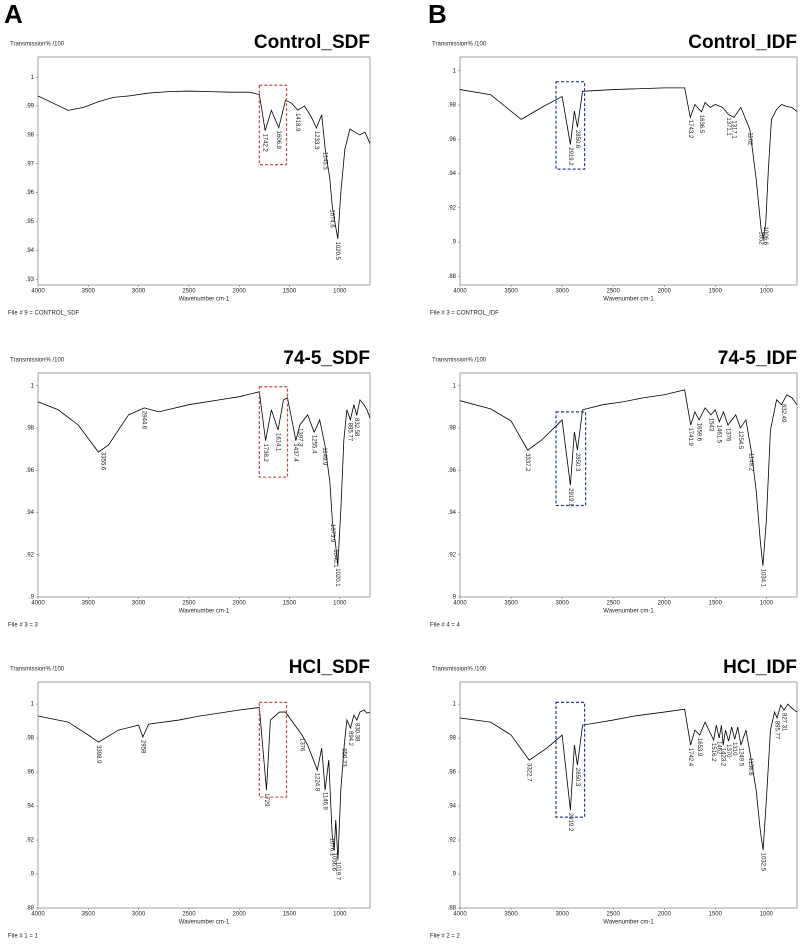 The width and height of the screenshot is (800, 950). What do you see at coordinates (89, 915) in the screenshot?
I see `x-tick-label: 3500` at bounding box center [89, 915].